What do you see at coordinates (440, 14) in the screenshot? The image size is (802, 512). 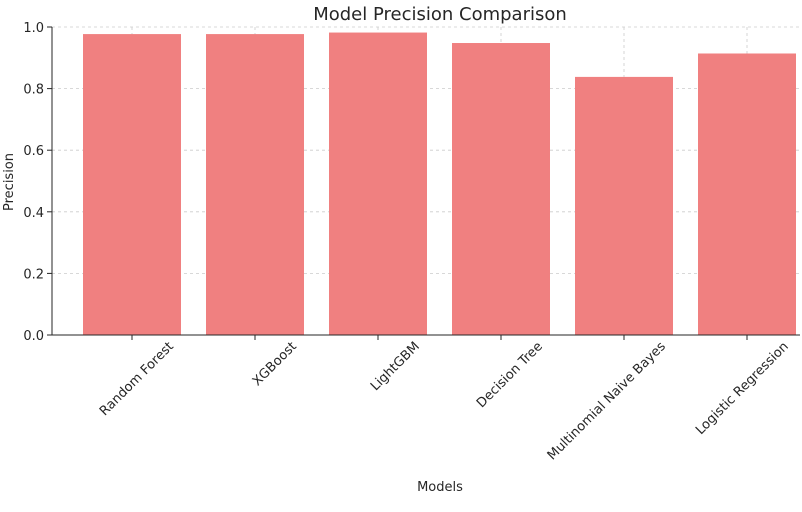 I see `chart-title: Model Precision Comparison` at bounding box center [440, 14].